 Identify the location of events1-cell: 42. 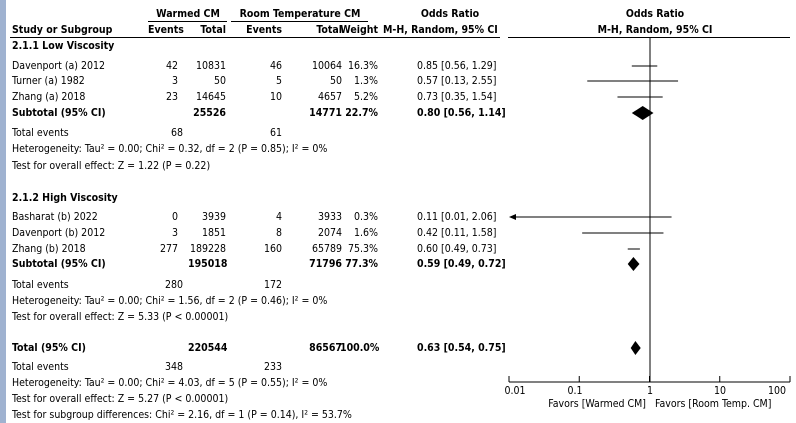
(171, 66).